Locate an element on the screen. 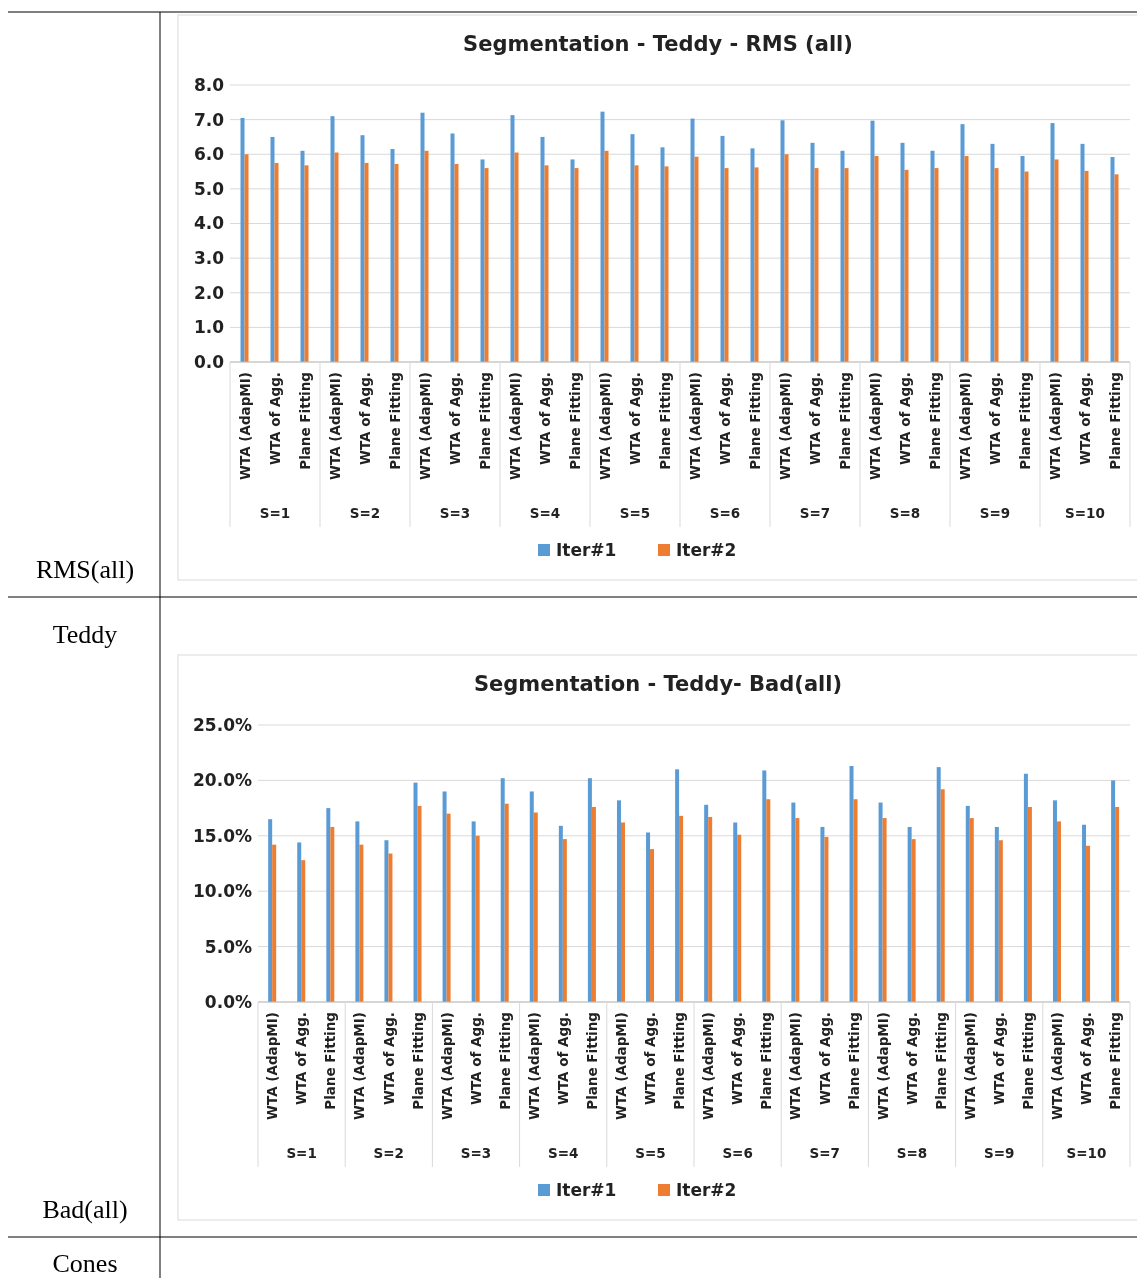 The width and height of the screenshot is (1145, 1286). text: Bad(all) is located at coordinates (85, 1209).